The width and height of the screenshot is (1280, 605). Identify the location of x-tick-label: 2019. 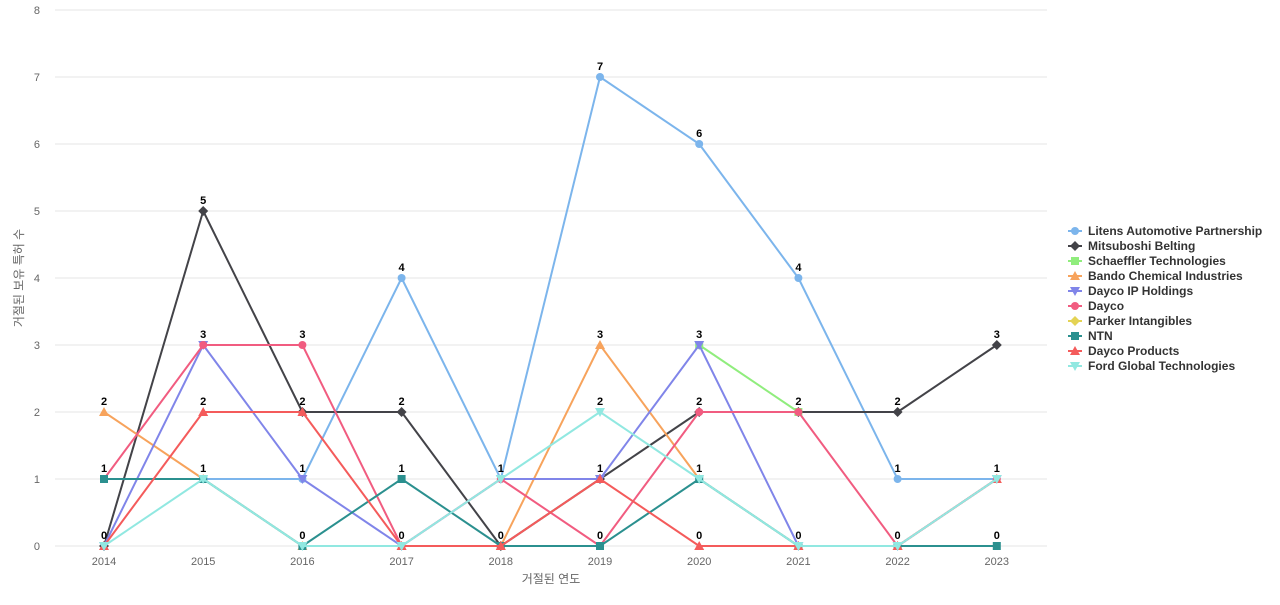
(600, 562).